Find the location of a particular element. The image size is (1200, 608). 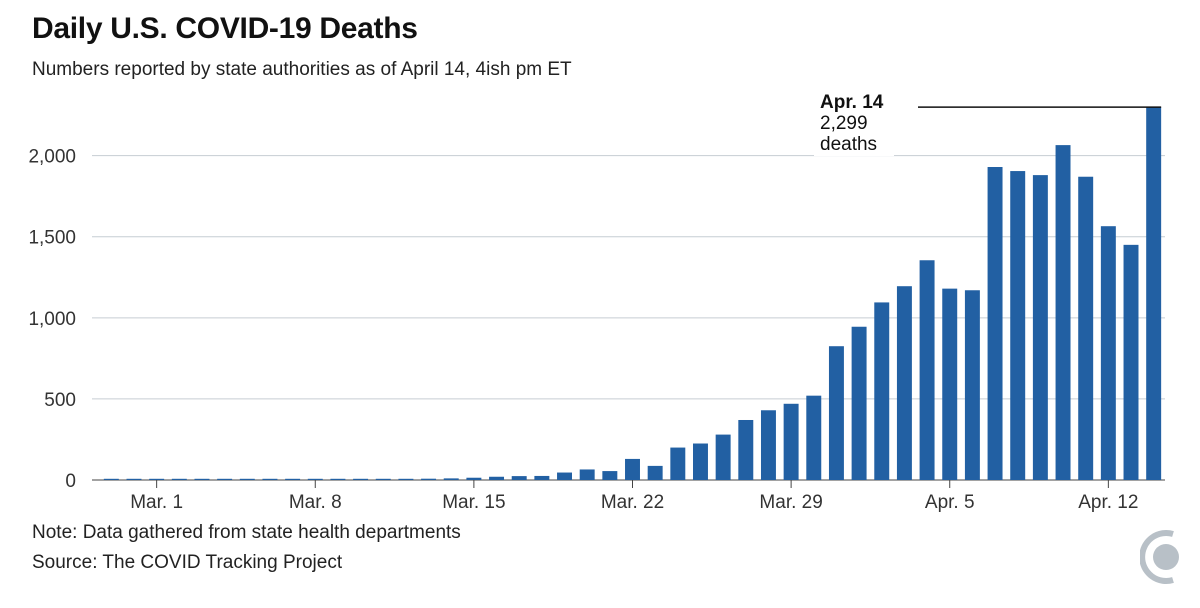

y-axis-ticks: 0 500 1,000 1,500 2,000 is located at coordinates (52, 319).